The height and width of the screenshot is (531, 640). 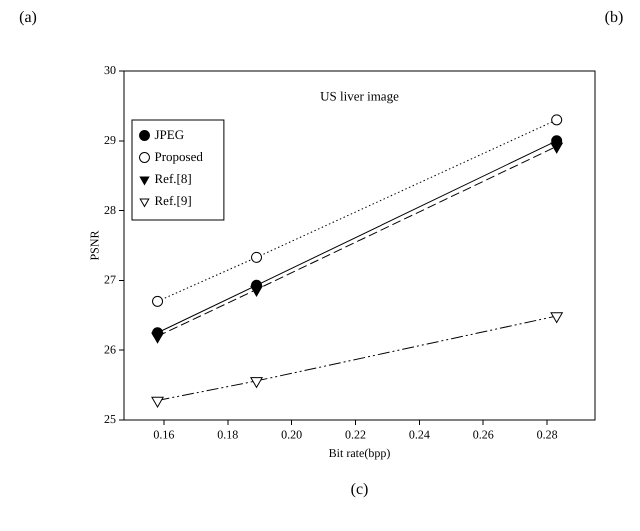 What do you see at coordinates (227, 434) in the screenshot?
I see `x-tick-label: 0.18` at bounding box center [227, 434].